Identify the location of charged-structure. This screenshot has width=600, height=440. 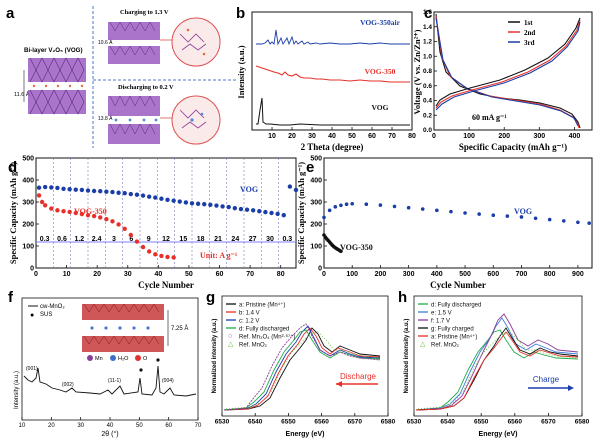
(164, 42).